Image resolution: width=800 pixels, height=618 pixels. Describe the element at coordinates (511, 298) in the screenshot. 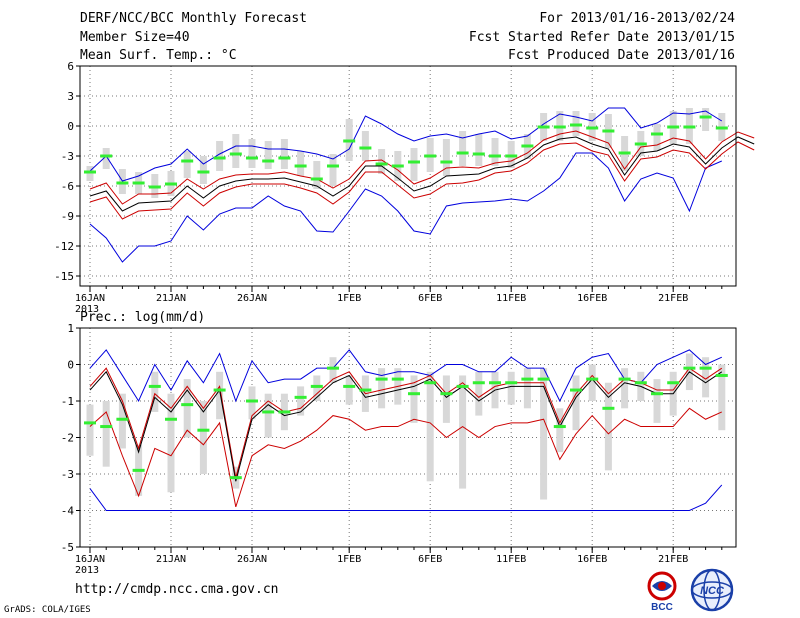

I see `temp-xtick-label-5: 11FEB` at that location.